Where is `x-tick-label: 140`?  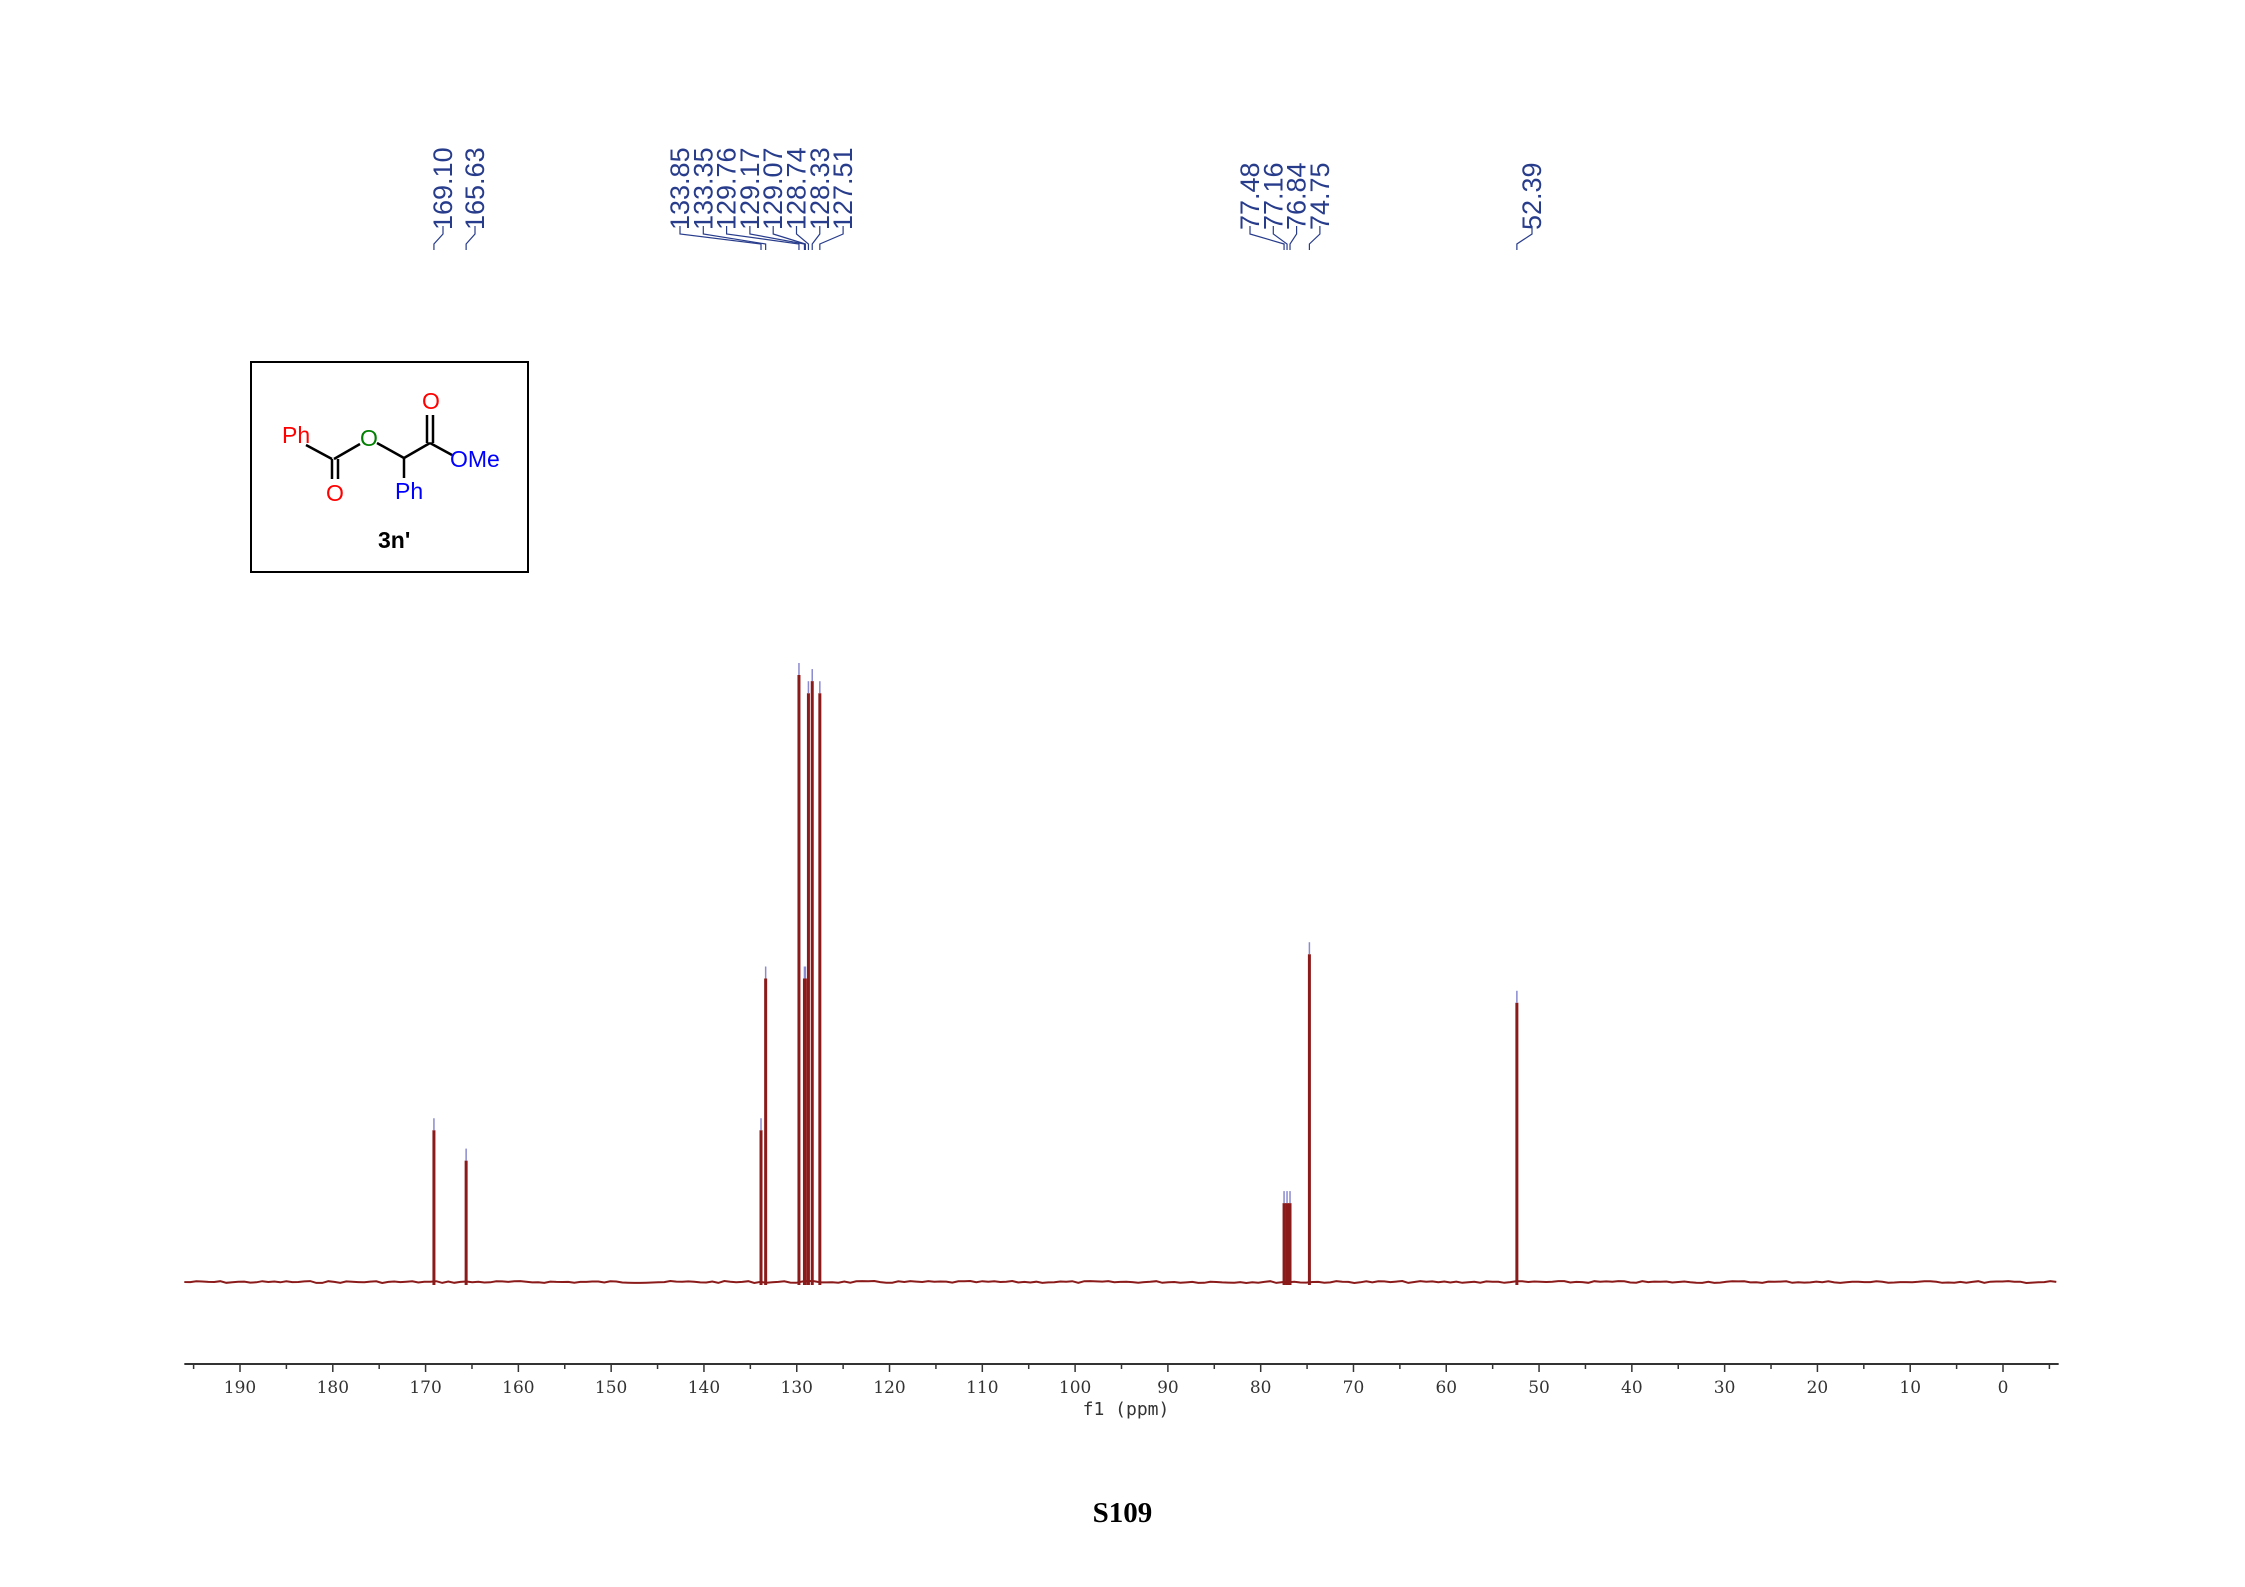
x-tick-label: 140 is located at coordinates (704, 1388).